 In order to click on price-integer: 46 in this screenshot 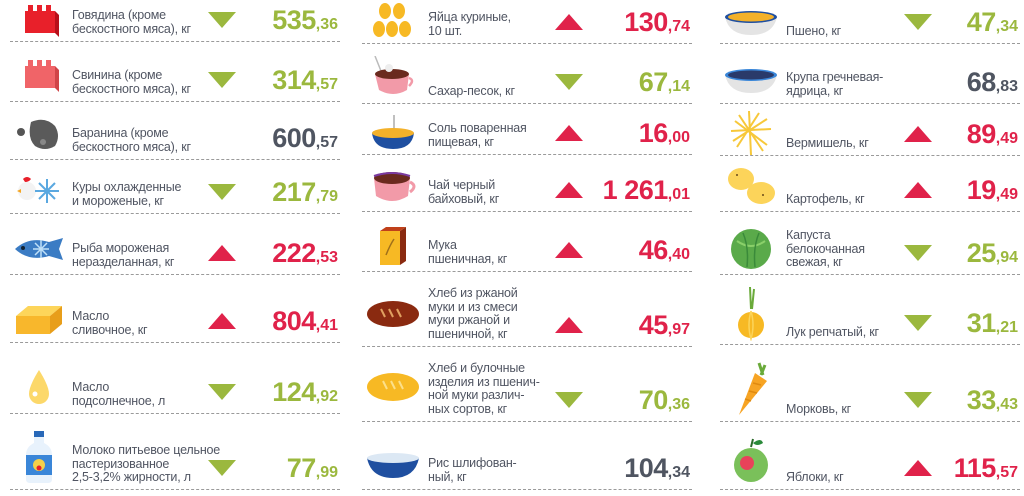, I will do `click(653, 250)`.